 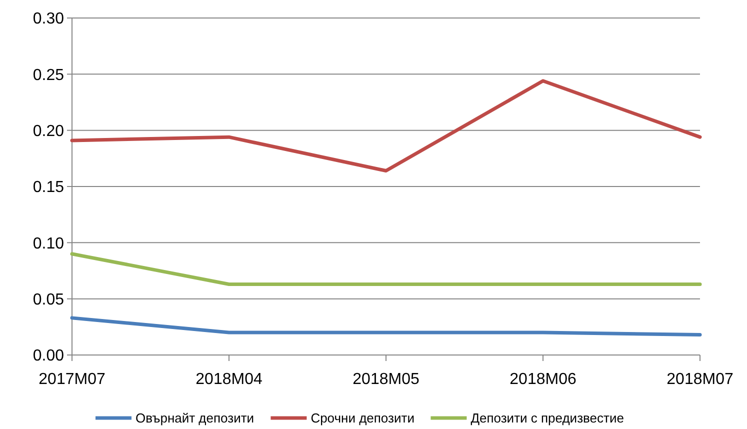 I want to click on y-tick-label: 0.00, so click(x=48, y=356).